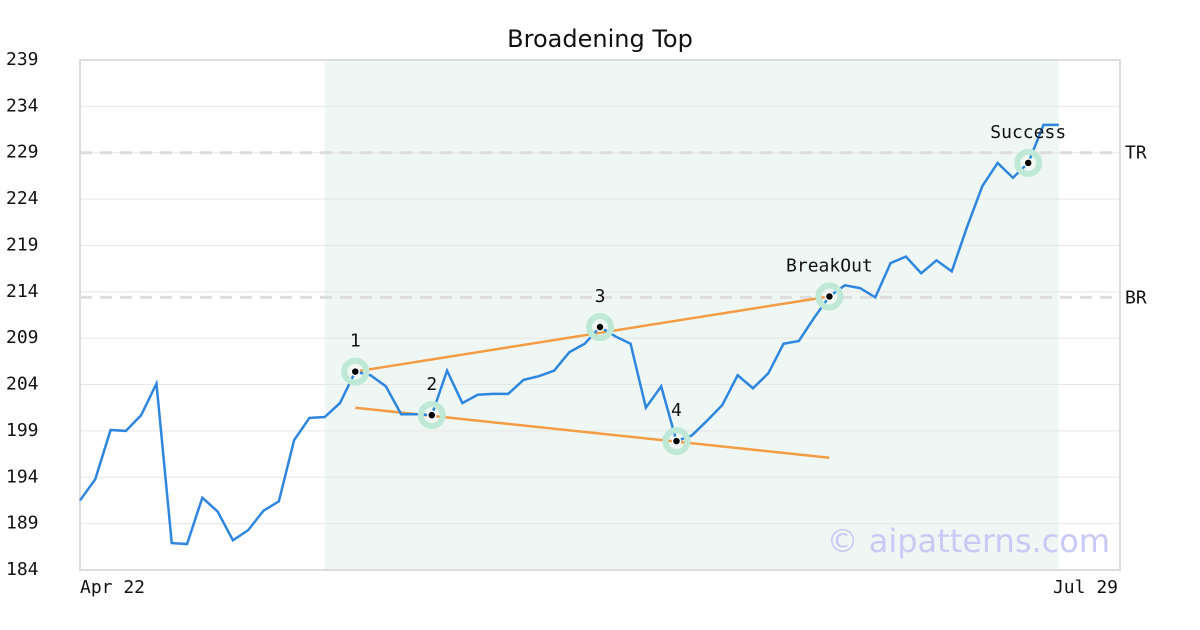 The height and width of the screenshot is (630, 1200). What do you see at coordinates (1028, 132) in the screenshot?
I see `pivot-label: Success` at bounding box center [1028, 132].